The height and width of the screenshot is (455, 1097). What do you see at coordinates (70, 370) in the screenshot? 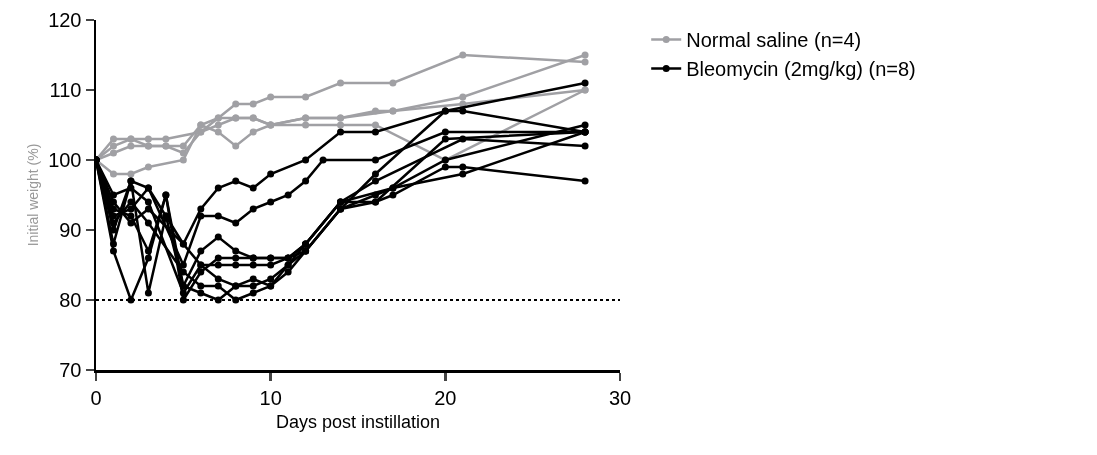
I see `y-tick-label: 70` at bounding box center [70, 370].